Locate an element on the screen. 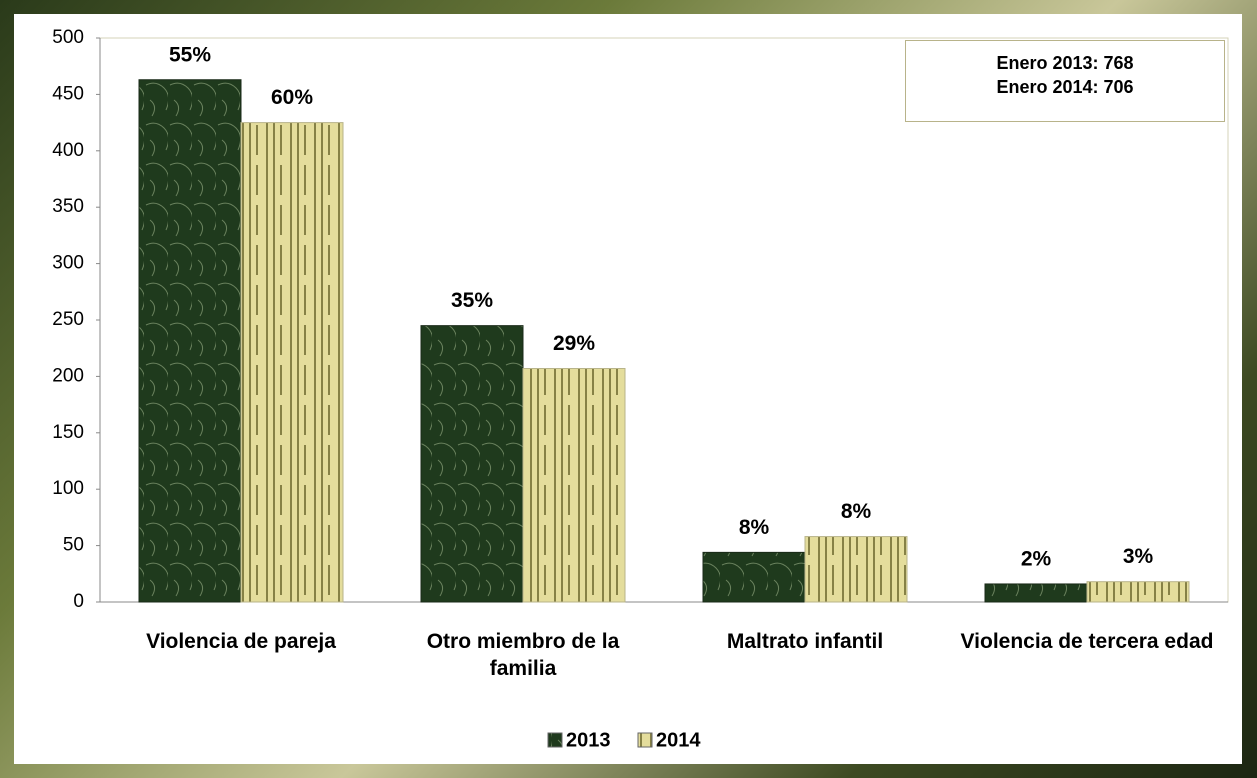  x-tick-label: Violencia de pareja is located at coordinates (241, 641).